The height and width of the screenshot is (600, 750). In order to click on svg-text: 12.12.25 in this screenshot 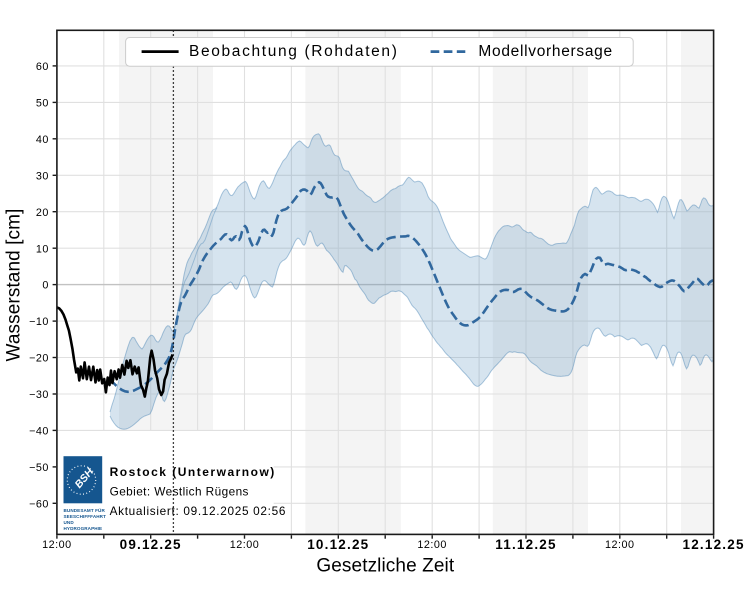, I will do `click(714, 544)`.